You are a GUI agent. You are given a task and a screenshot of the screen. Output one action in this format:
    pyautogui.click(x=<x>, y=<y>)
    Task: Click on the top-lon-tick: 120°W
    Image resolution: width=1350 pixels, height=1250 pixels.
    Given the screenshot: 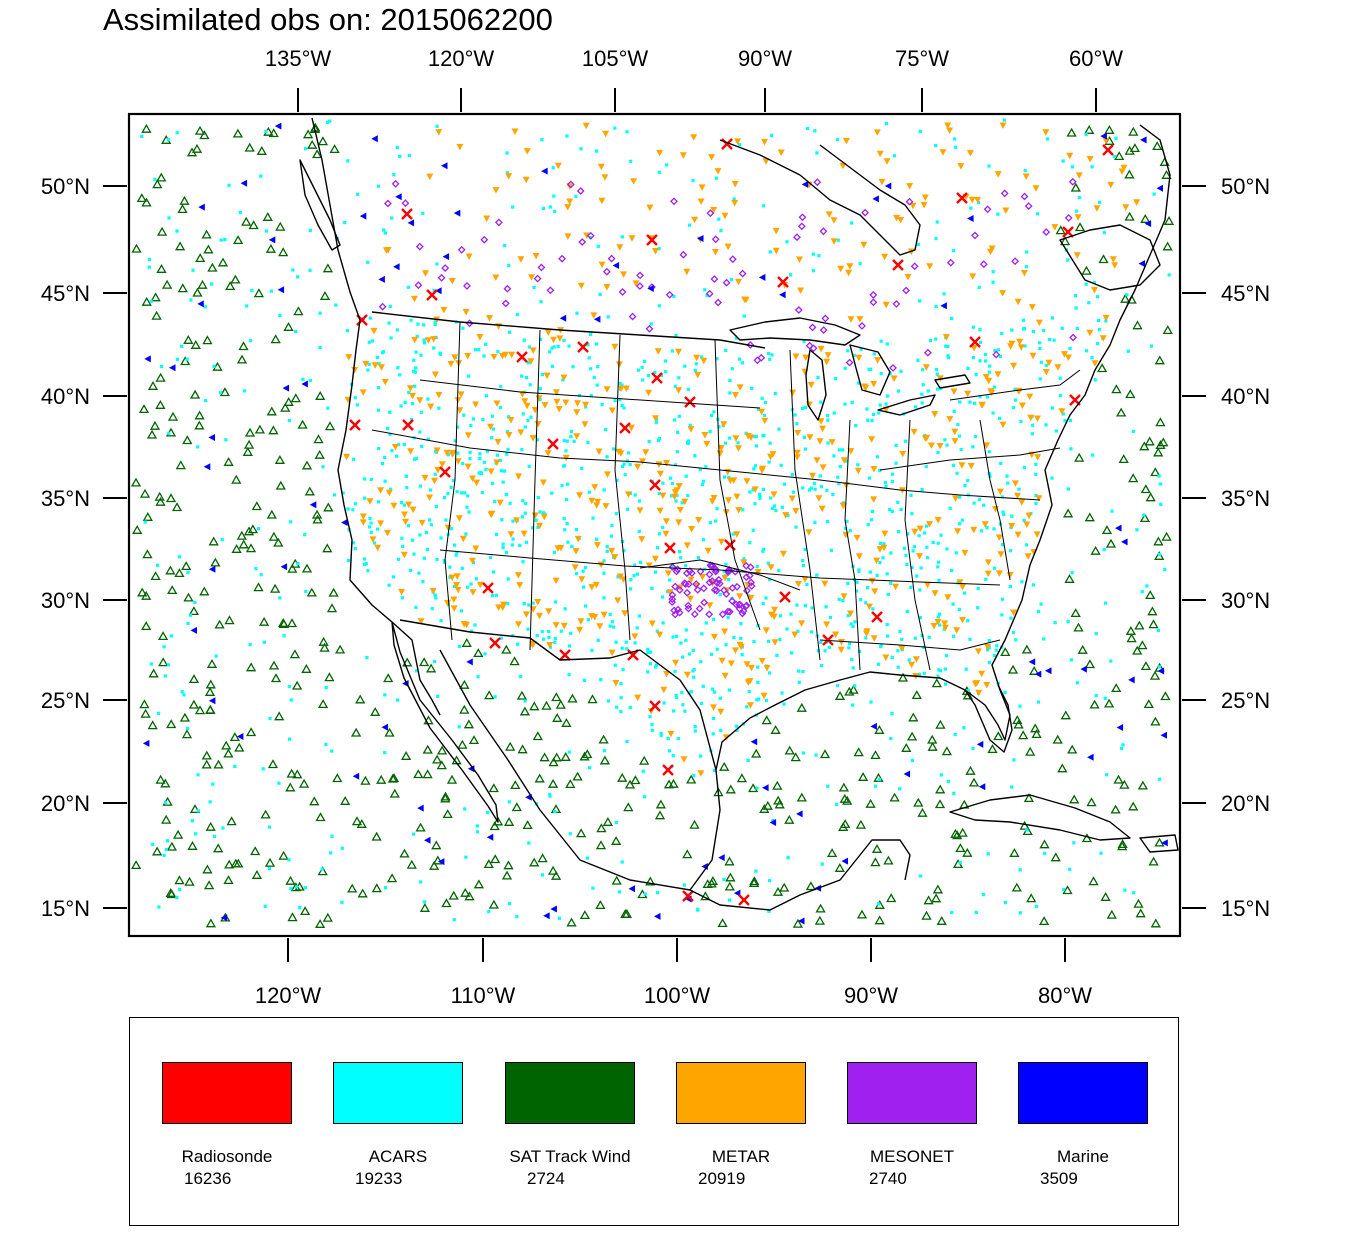 What is the action you would take?
    pyautogui.click(x=461, y=79)
    